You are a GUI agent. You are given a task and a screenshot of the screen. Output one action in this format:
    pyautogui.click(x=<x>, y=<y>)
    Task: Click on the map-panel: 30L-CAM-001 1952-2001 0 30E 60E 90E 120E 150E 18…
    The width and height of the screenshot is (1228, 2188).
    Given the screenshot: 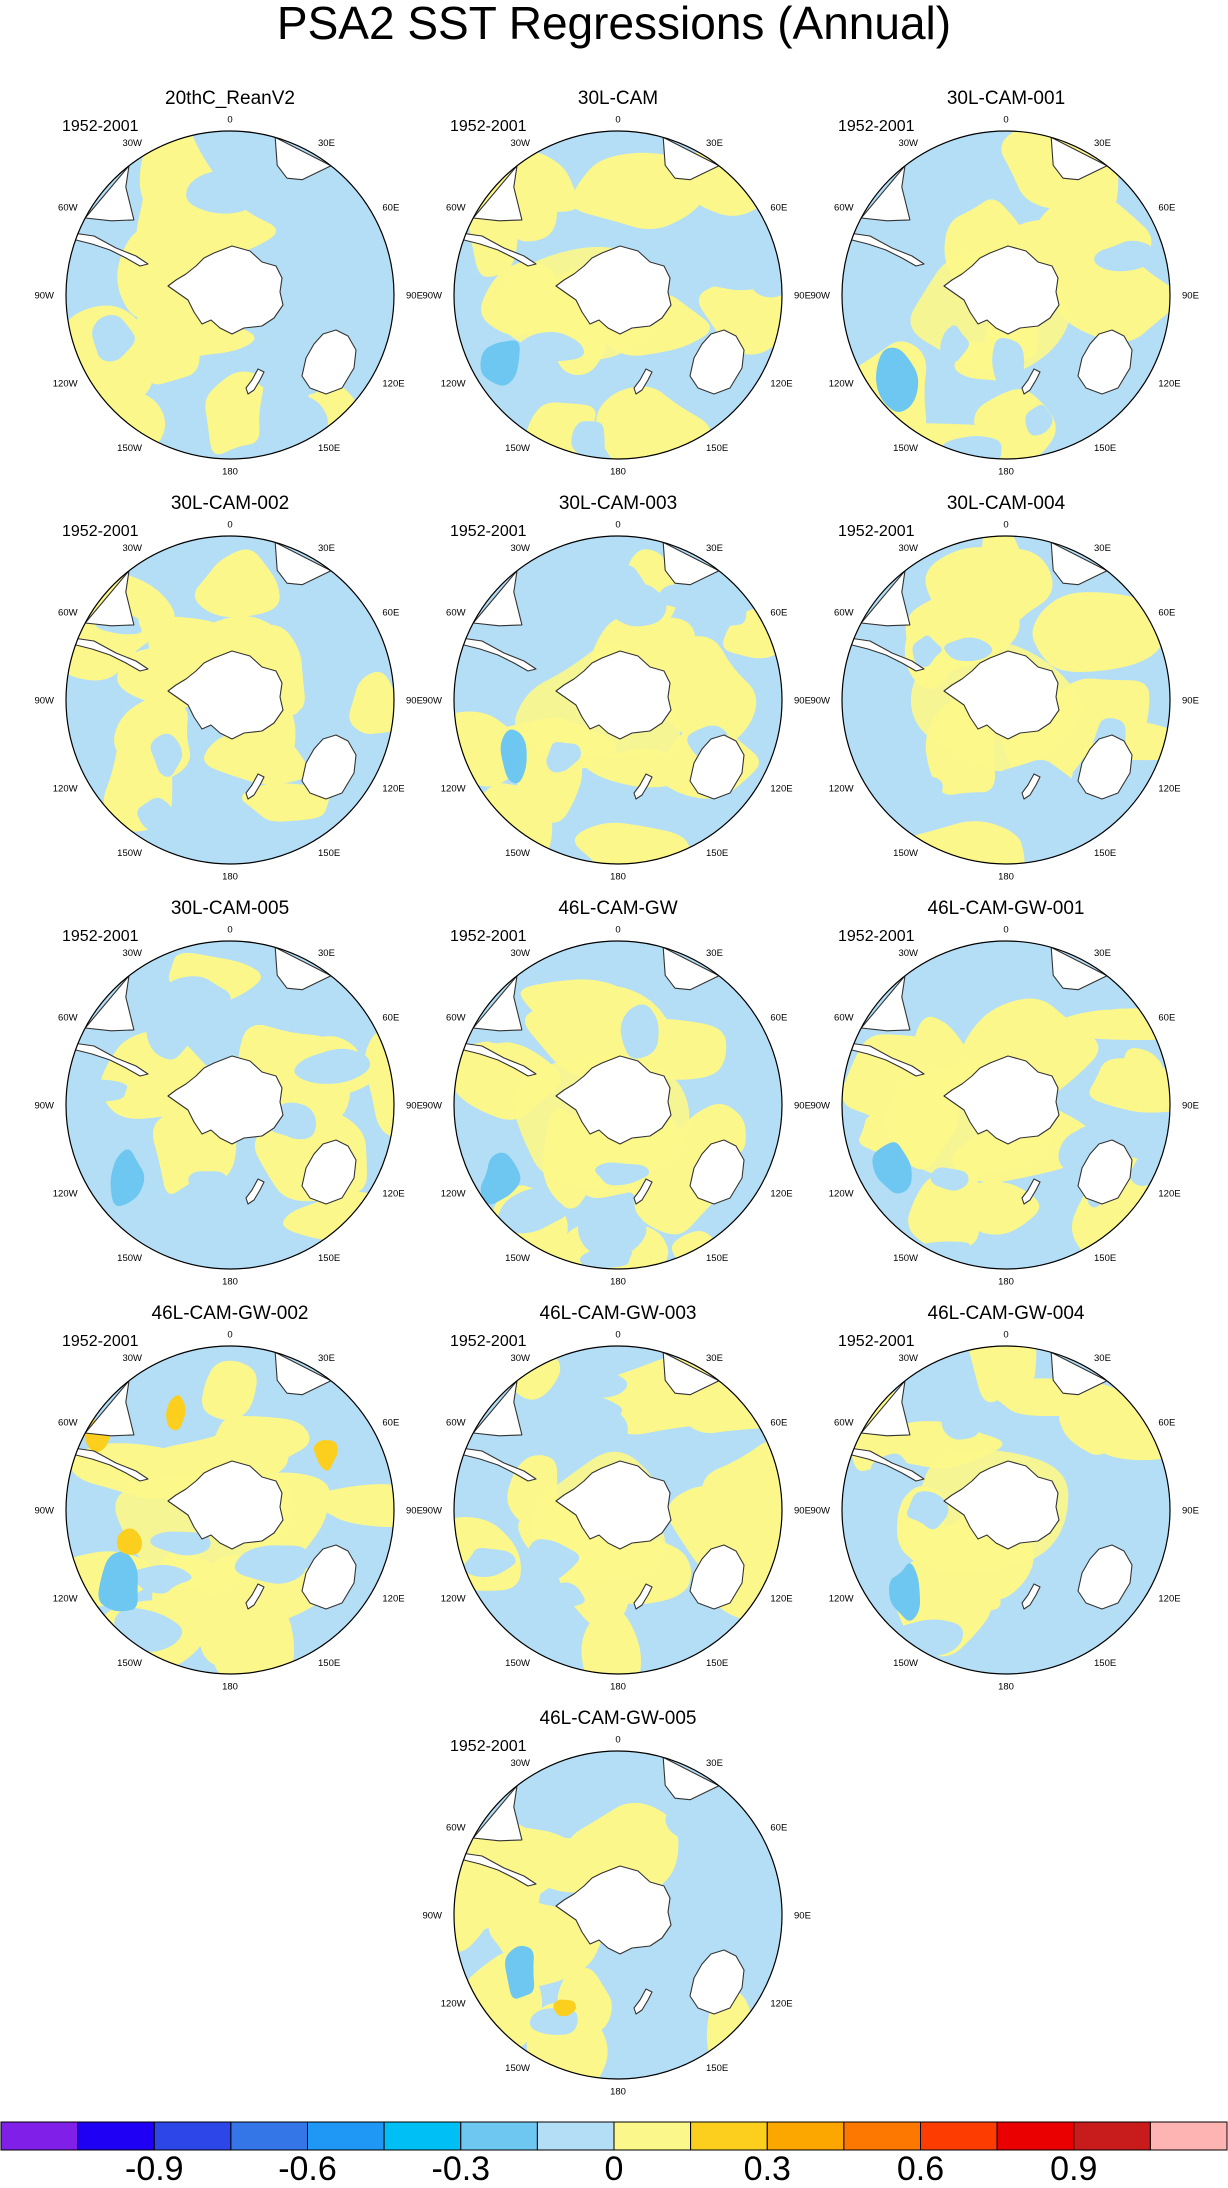 What is the action you would take?
    pyautogui.click(x=1005, y=283)
    